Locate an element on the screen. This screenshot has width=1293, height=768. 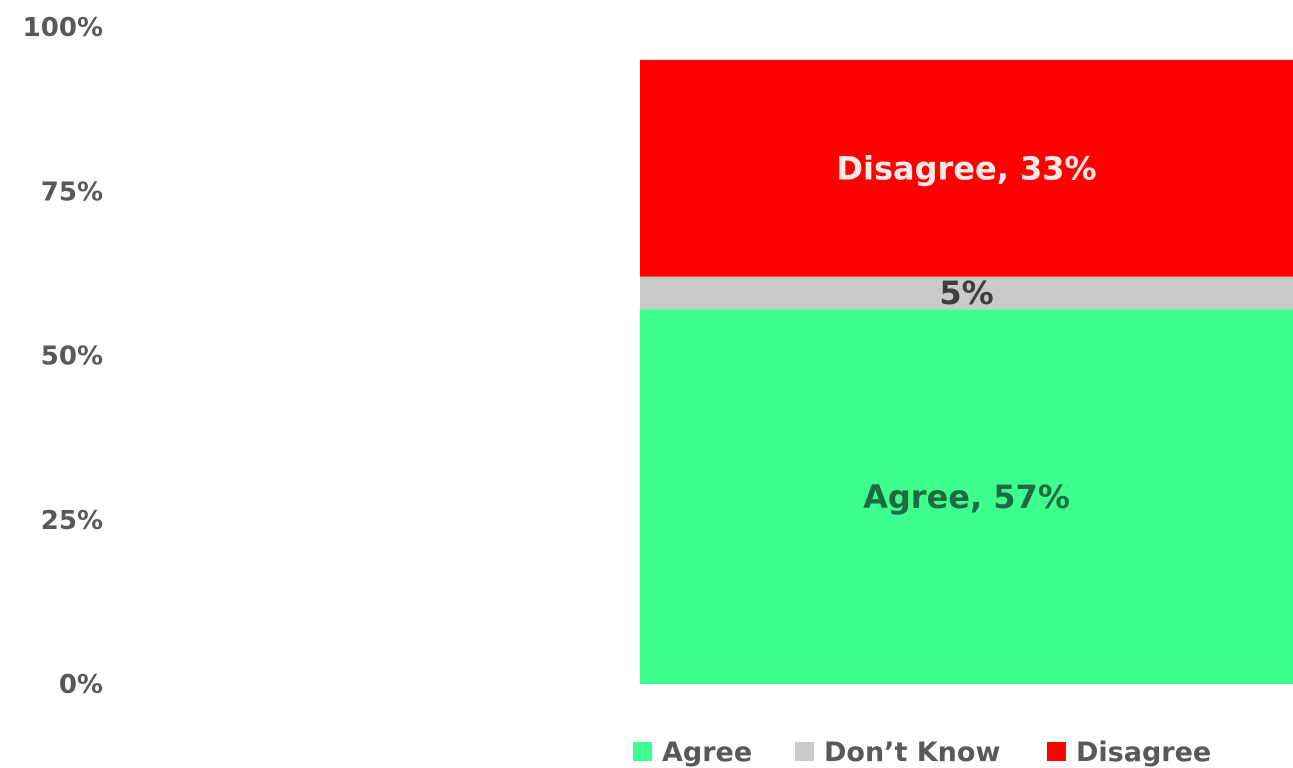
legend-label-disagree: Disagree is located at coordinates (1143, 752).